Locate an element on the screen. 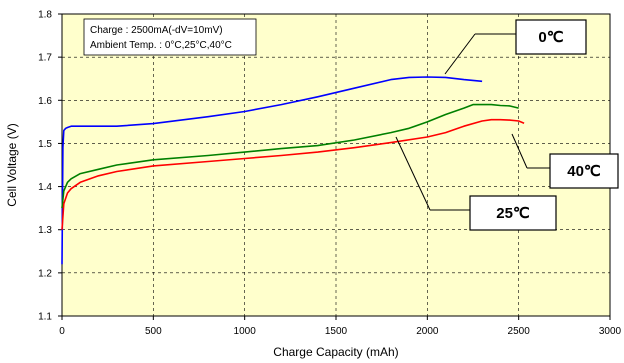  callout-0c-box is located at coordinates (551, 37).